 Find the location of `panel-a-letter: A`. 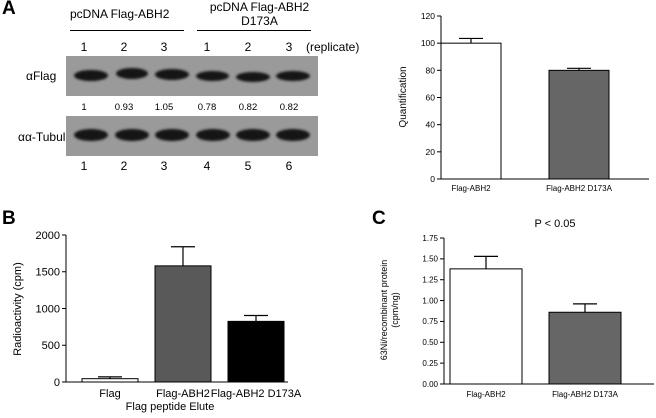

panel-a-letter: A is located at coordinates (9, 9).